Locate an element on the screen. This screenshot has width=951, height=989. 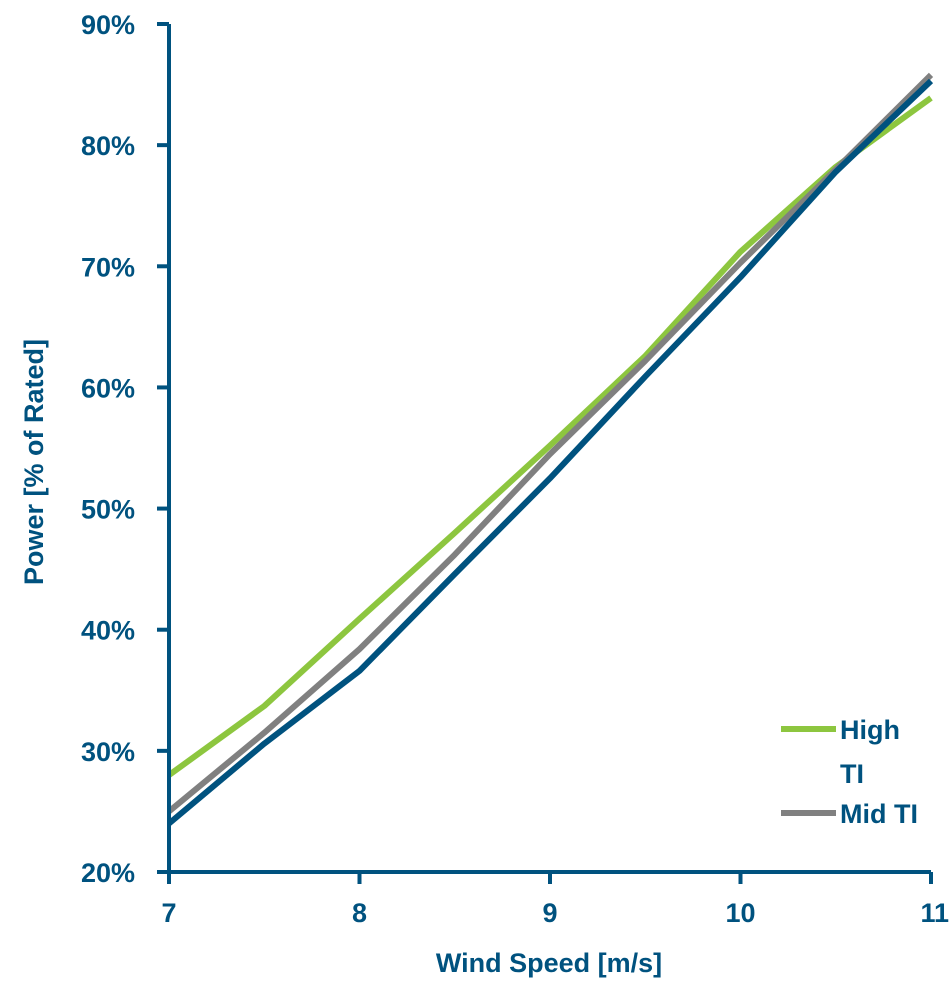
y-tick-label: 80% is located at coordinates (108, 146).